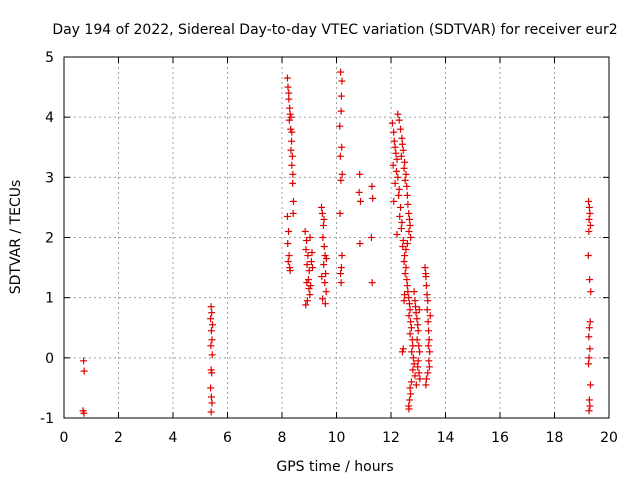  I want to click on y-tick-label: 2, so click(49, 239).